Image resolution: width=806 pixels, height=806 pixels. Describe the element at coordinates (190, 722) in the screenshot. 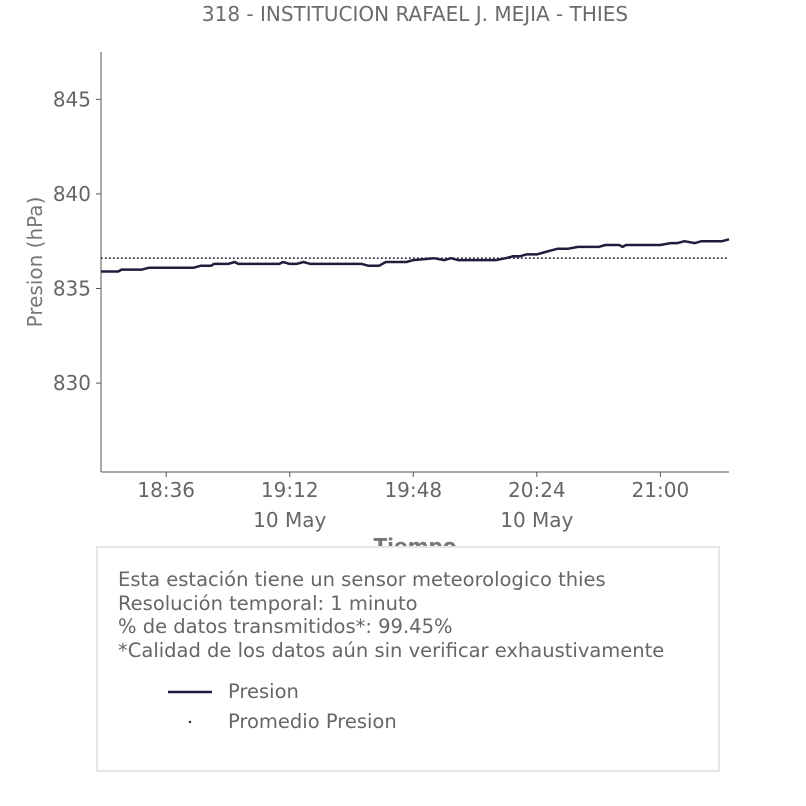

I see `legend-dot-symbol` at that location.